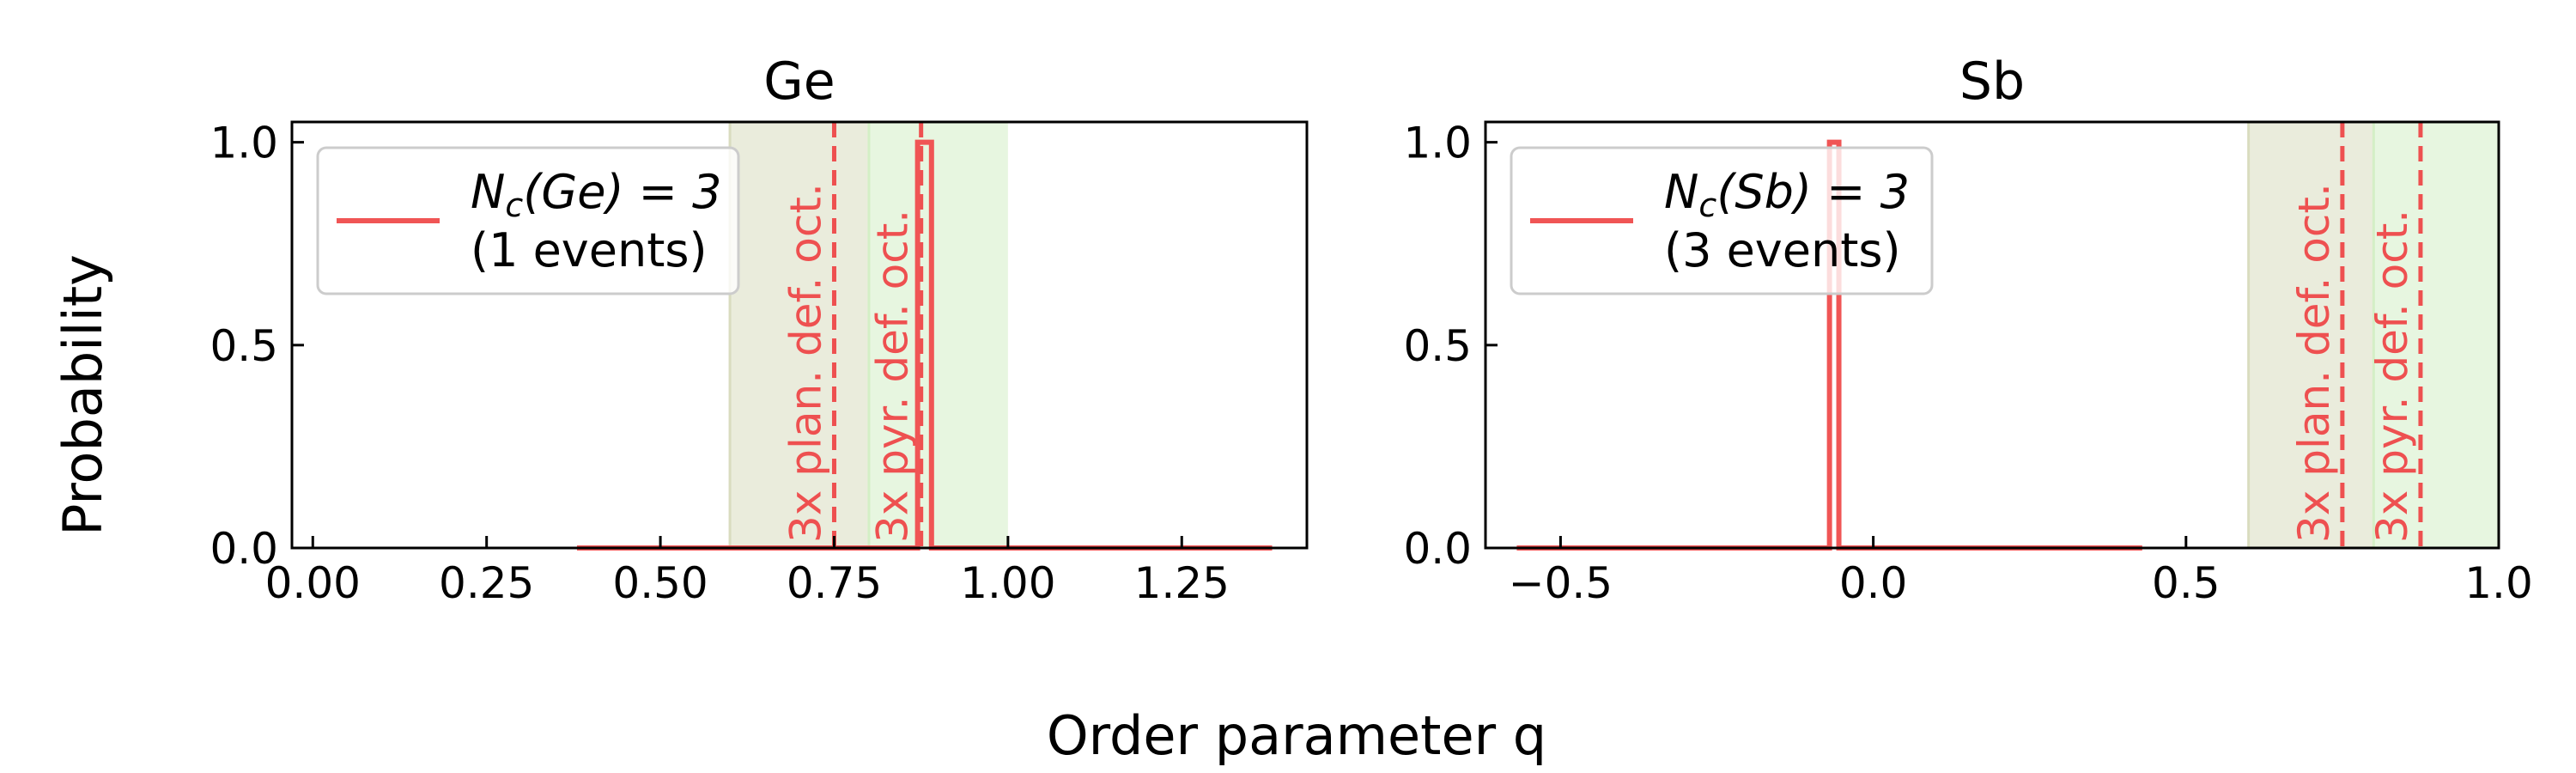 The image size is (2576, 773). Describe the element at coordinates (2186, 583) in the screenshot. I see `x-tick-label-2: 0.5` at that location.